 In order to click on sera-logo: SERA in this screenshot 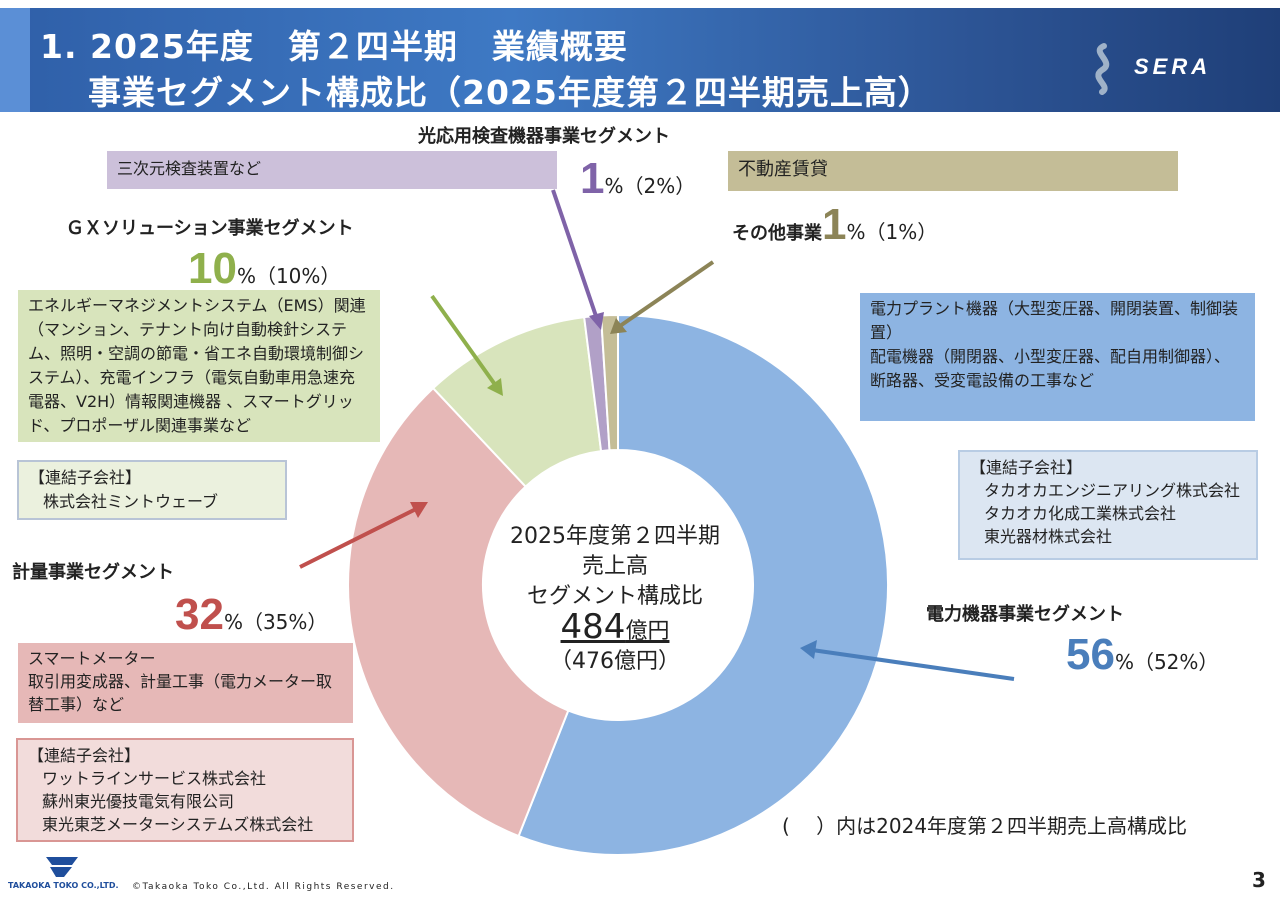, I will do `click(1153, 69)`.